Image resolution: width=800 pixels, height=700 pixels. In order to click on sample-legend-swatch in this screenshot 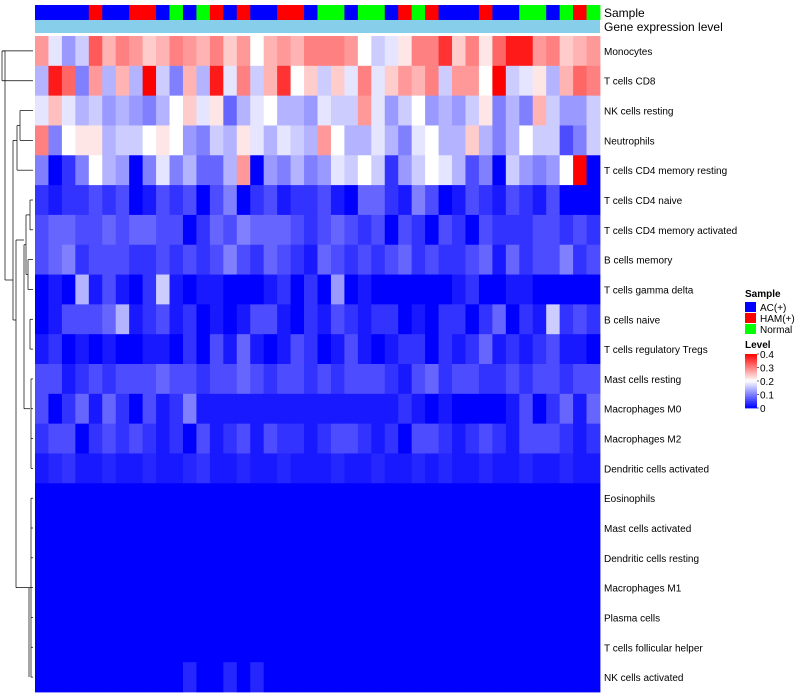, I will do `click(750, 307)`.